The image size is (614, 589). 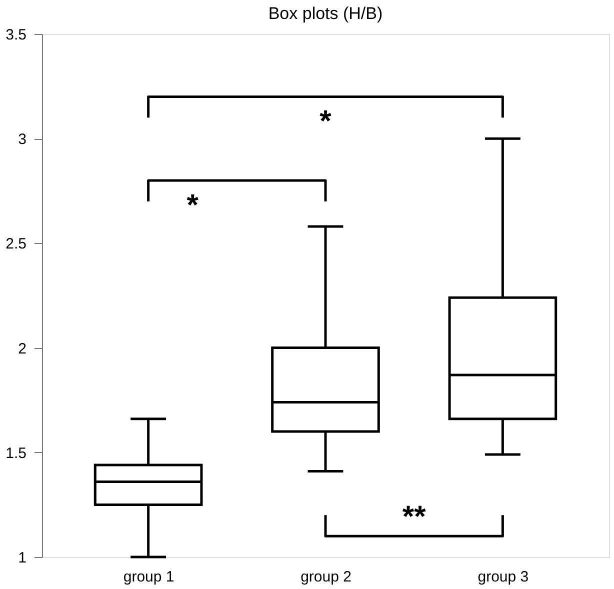 What do you see at coordinates (16, 453) in the screenshot?
I see `y-tick-label: 1.5` at bounding box center [16, 453].